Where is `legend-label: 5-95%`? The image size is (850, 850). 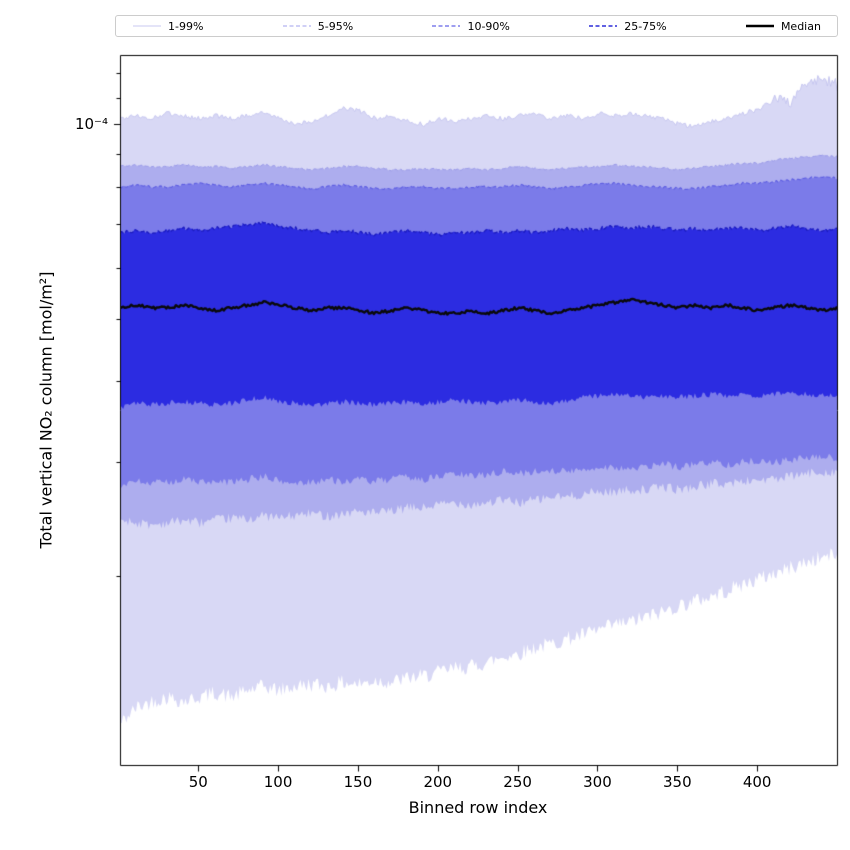 legend-label: 5-95% is located at coordinates (335, 26).